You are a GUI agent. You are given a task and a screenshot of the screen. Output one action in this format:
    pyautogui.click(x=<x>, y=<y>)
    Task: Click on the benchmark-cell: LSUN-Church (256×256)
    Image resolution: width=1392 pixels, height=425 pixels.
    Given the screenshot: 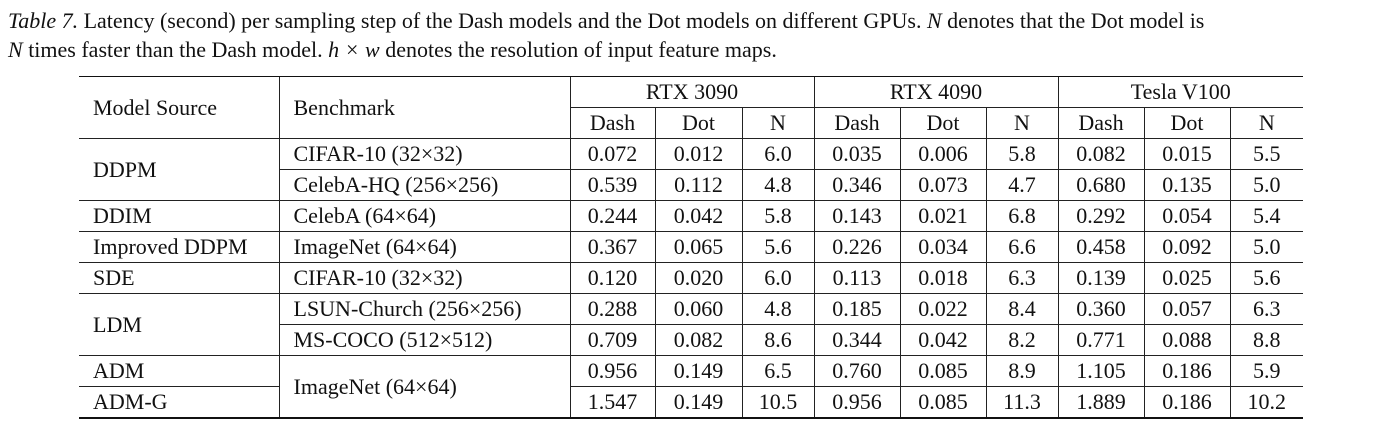 What is the action you would take?
    pyautogui.click(x=424, y=309)
    